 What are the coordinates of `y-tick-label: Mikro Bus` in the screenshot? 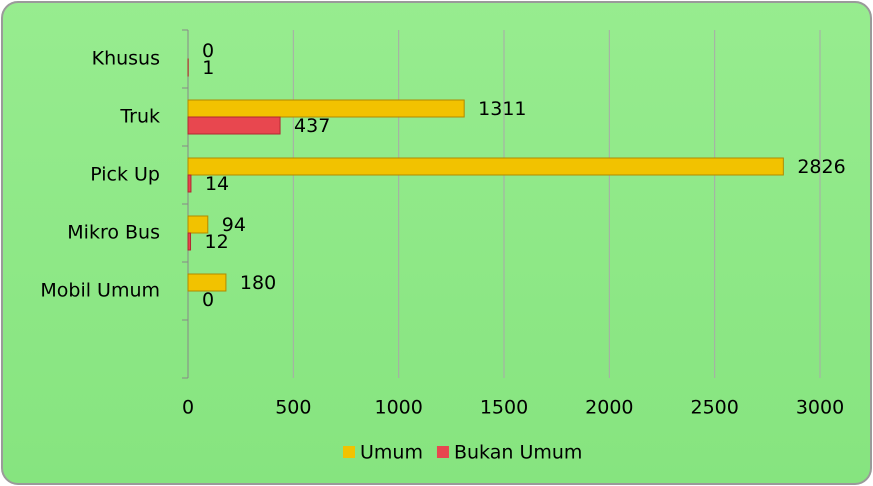 It's located at (113, 233).